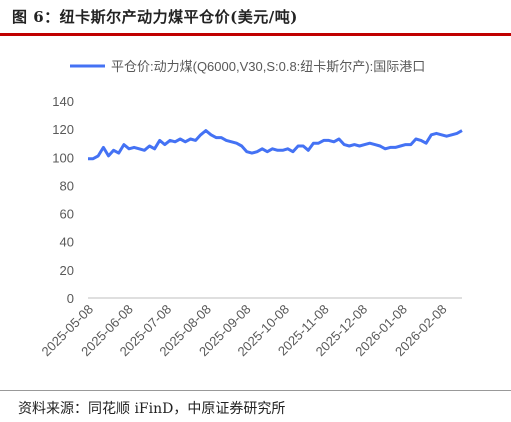 The image size is (511, 422). What do you see at coordinates (63, 129) in the screenshot?
I see `y-tick-label: 120` at bounding box center [63, 129].